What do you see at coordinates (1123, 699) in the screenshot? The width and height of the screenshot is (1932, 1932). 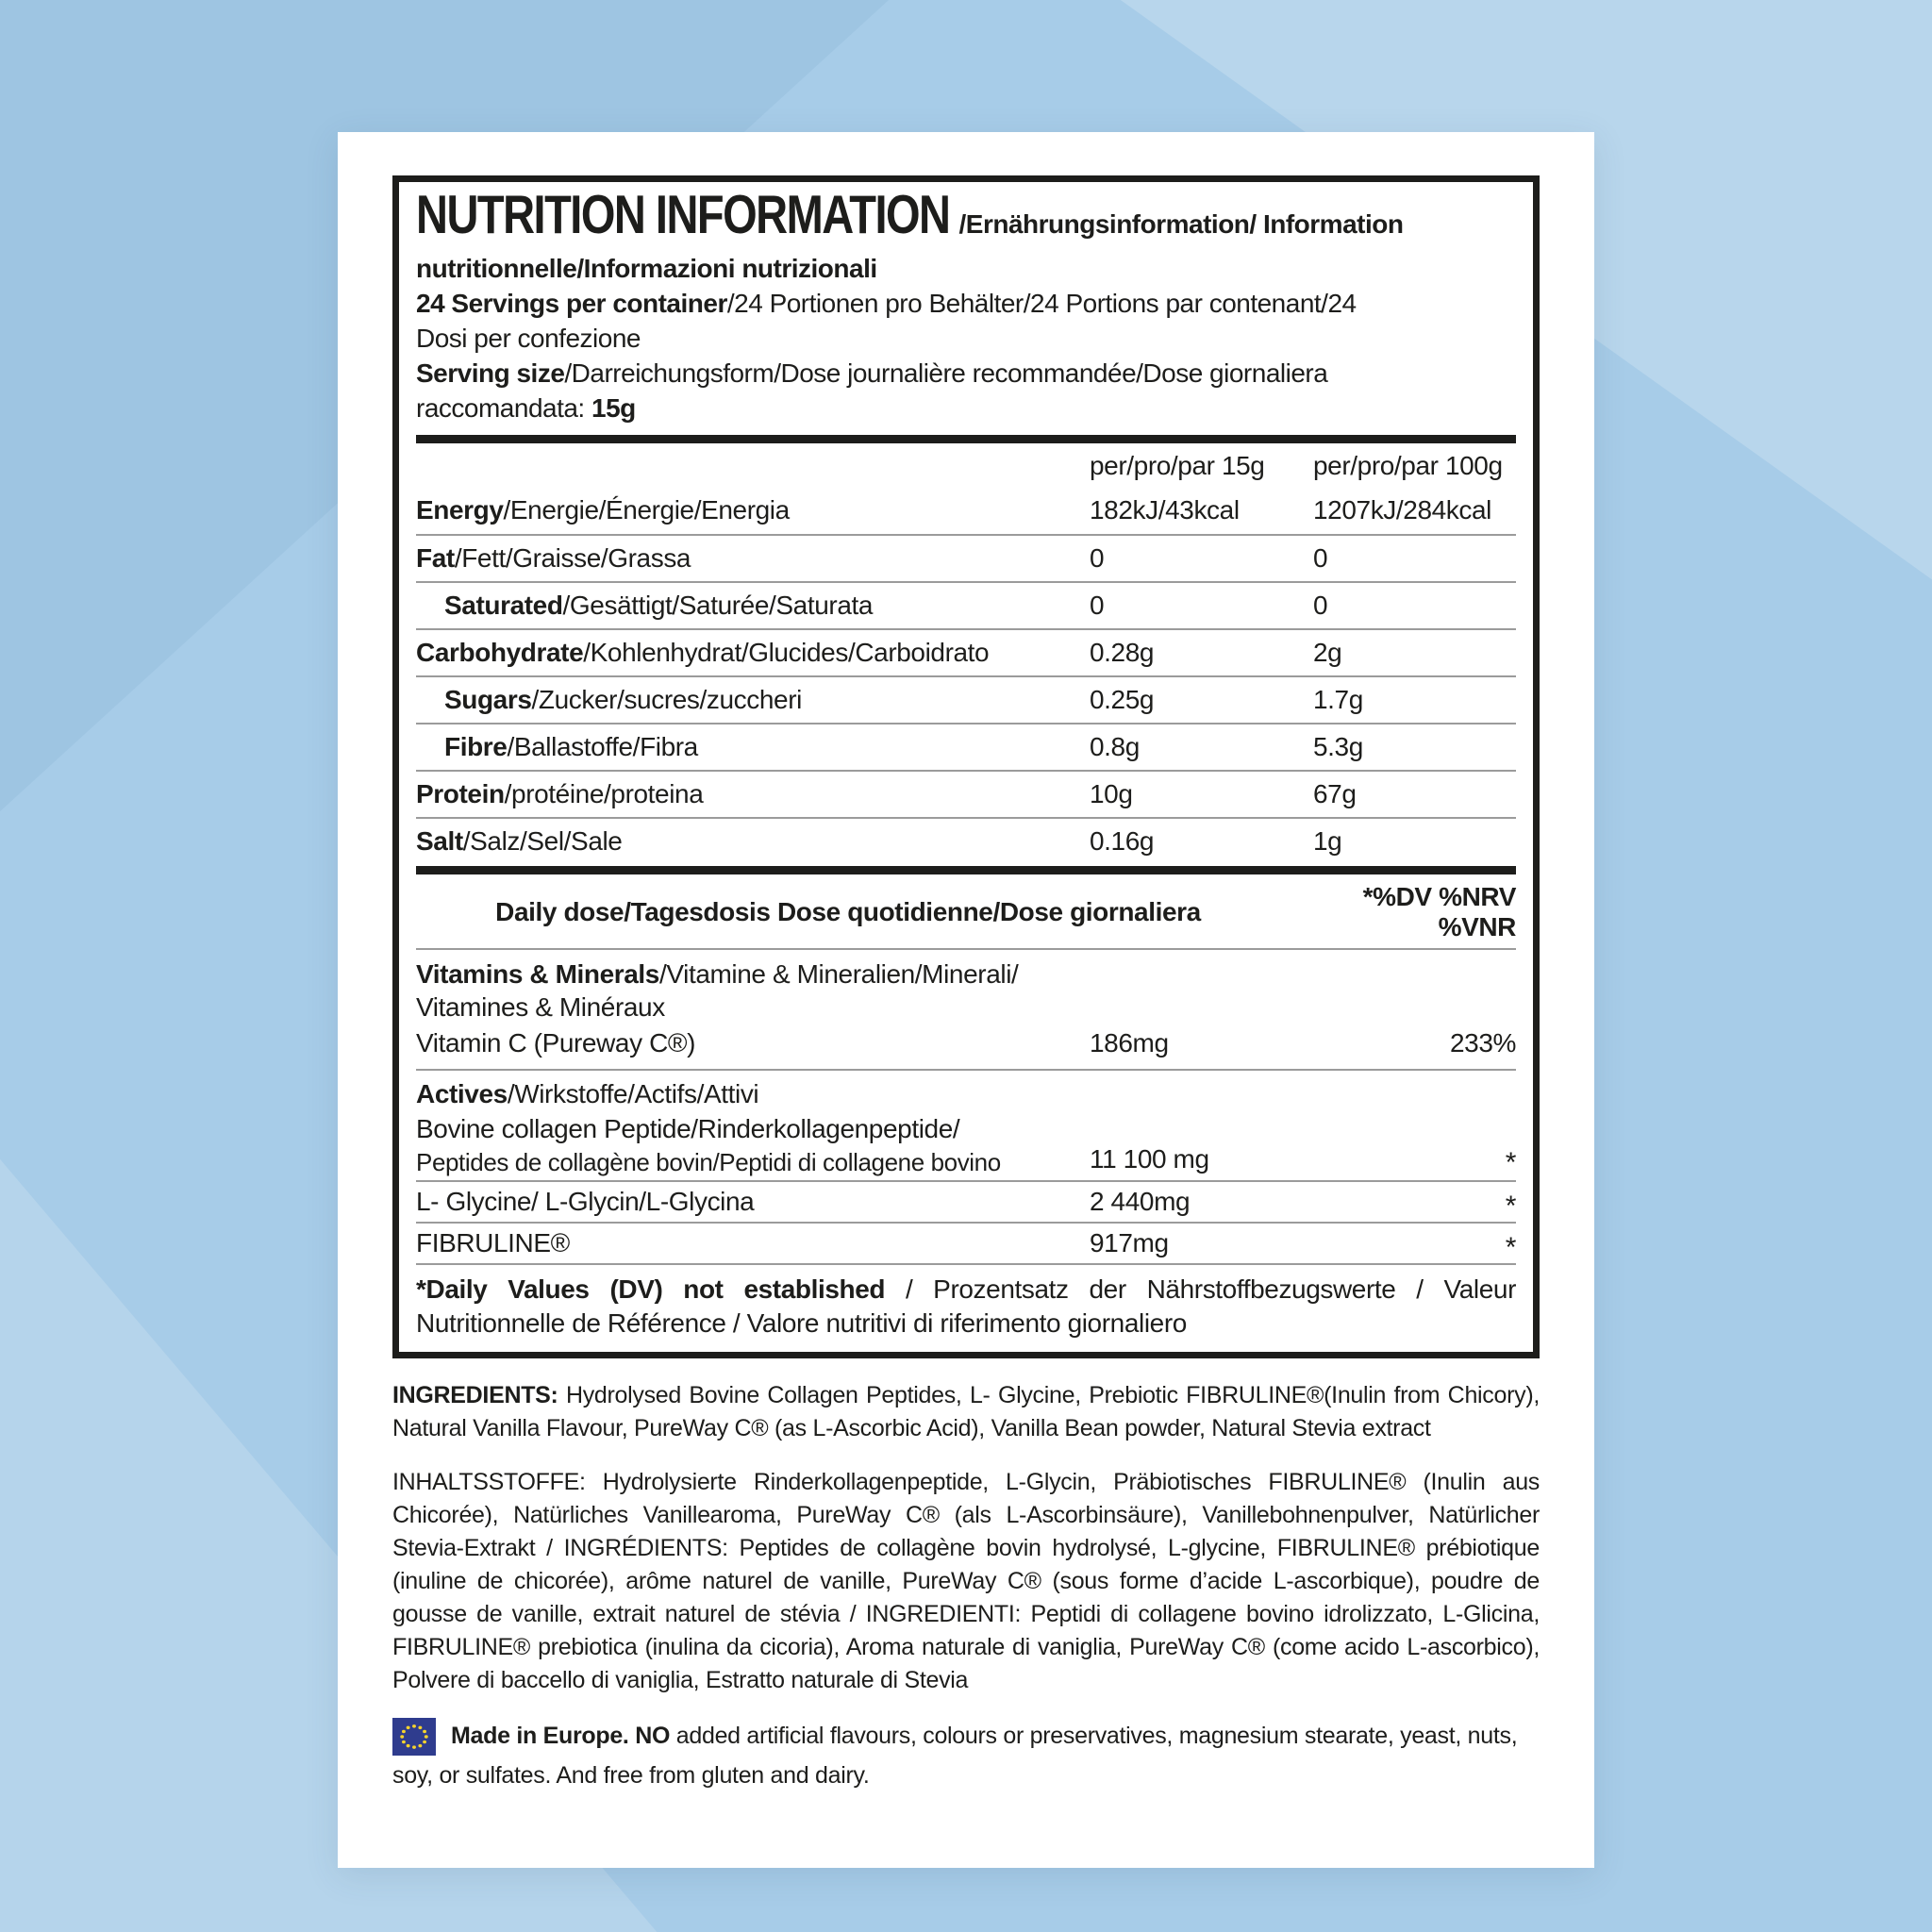 I see `value-per-15g: 0.25g` at bounding box center [1123, 699].